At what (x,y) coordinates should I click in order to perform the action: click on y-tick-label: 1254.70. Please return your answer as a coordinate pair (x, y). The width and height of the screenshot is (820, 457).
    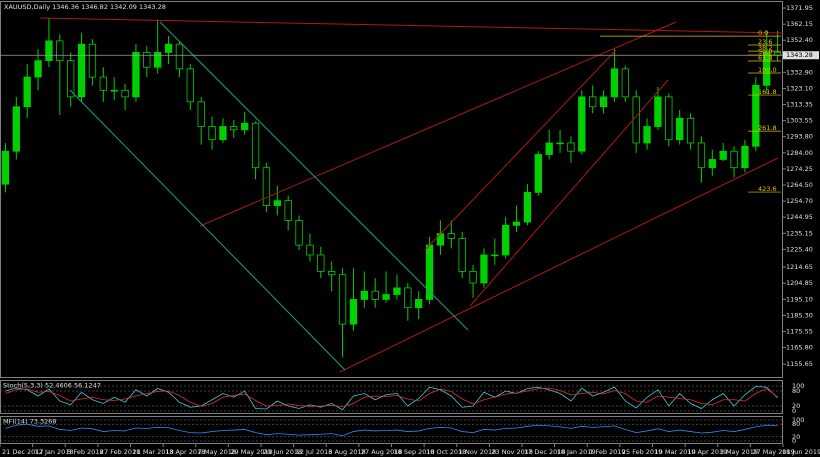
    Looking at the image, I should click on (799, 201).